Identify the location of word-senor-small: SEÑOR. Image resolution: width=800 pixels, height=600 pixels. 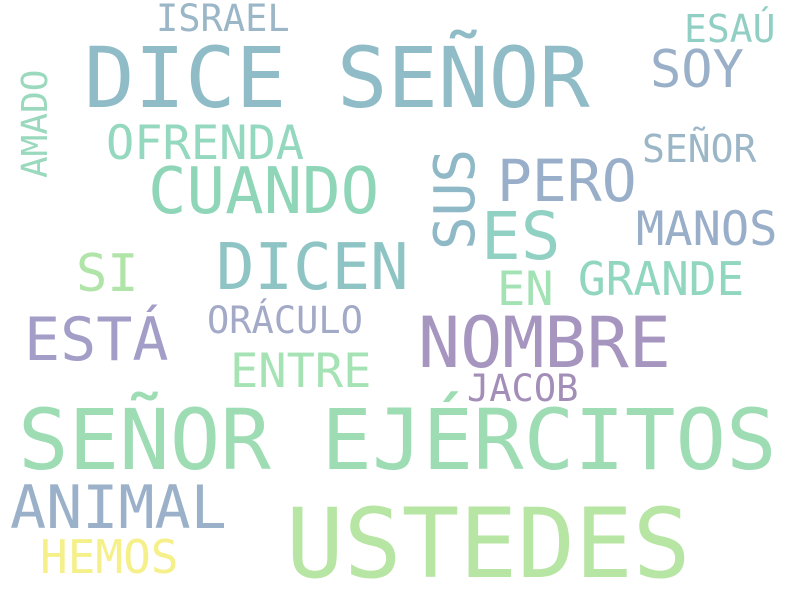
(699, 149).